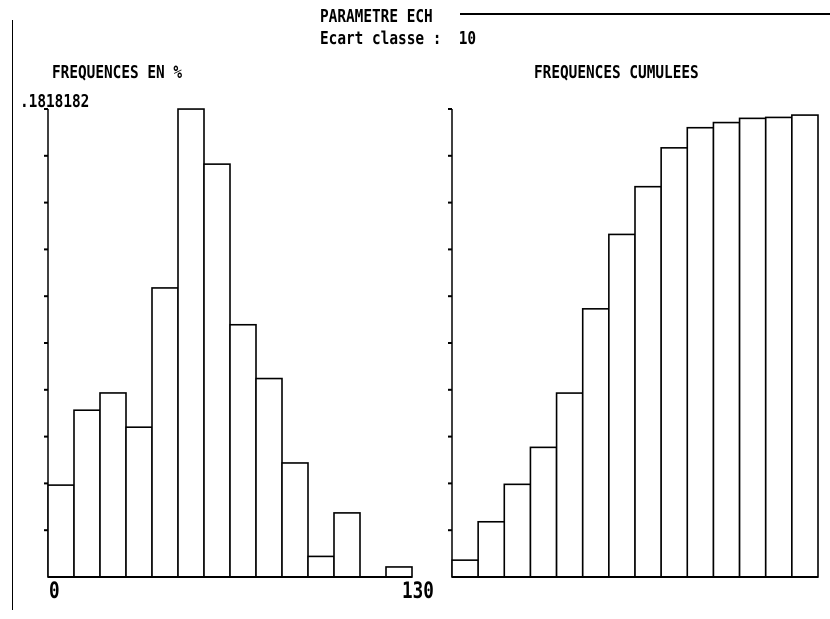 This screenshot has width=830, height=619. I want to click on left-chart-title: FREQUENCES EN %, so click(117, 72).